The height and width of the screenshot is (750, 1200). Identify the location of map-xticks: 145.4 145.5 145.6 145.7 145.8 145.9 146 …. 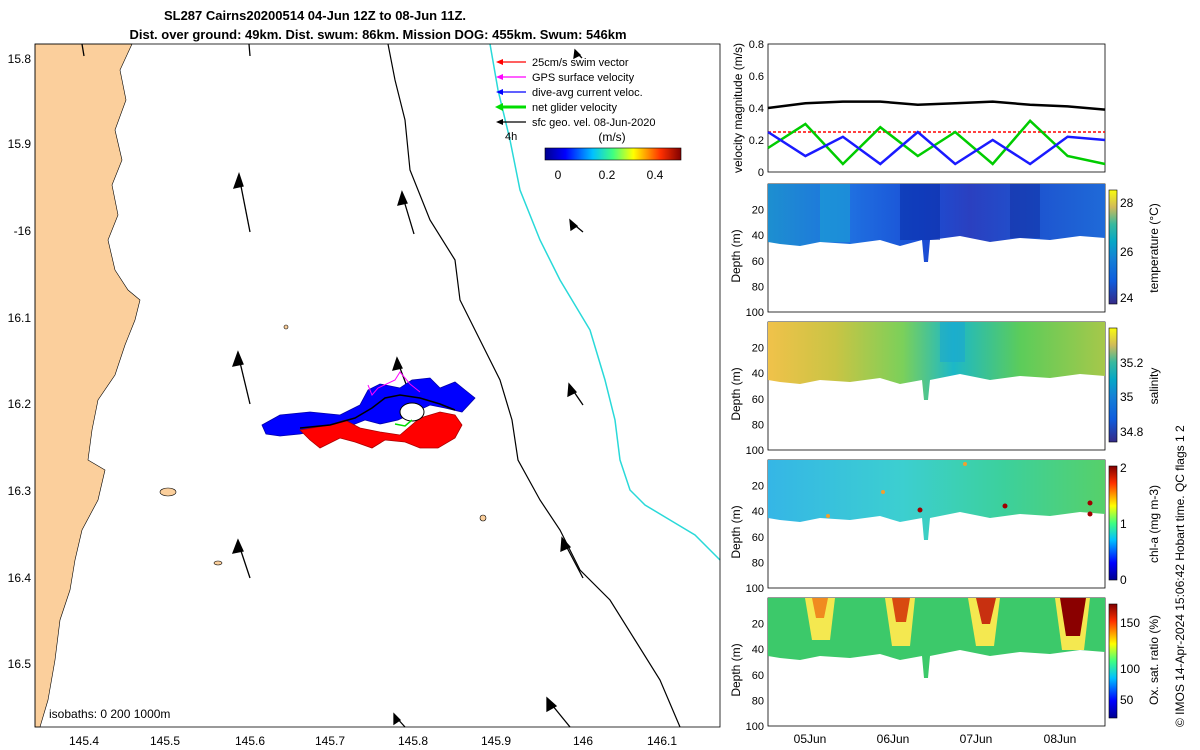
(373, 741).